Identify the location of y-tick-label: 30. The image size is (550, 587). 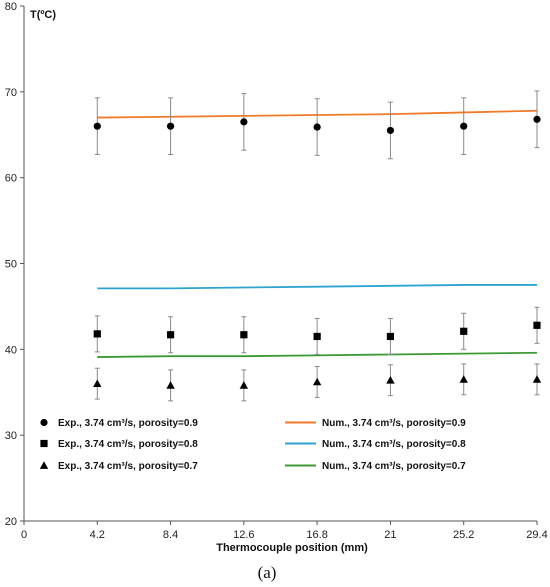
(11, 436).